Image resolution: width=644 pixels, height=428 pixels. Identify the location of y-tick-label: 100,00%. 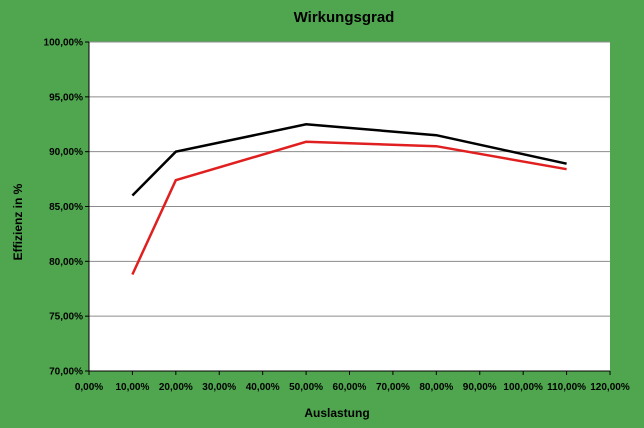
(64, 43).